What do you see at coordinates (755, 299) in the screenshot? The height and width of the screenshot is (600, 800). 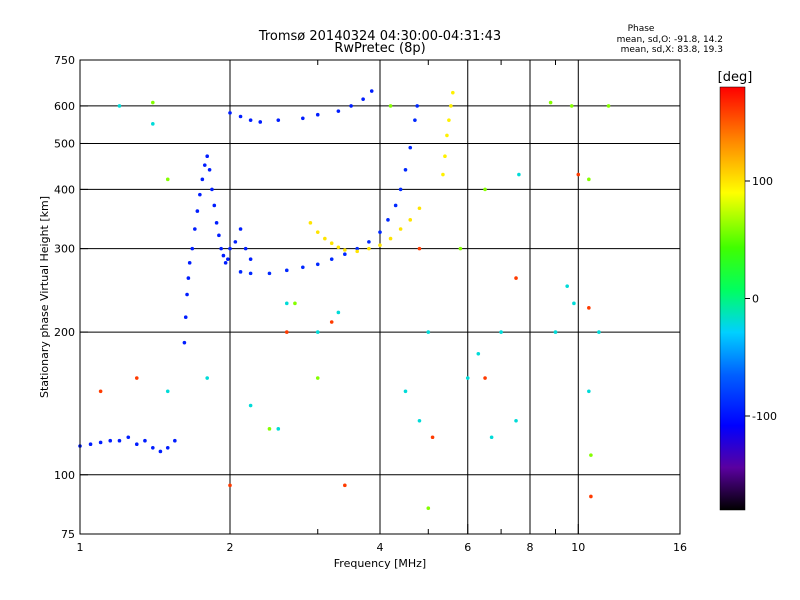 I see `colorbar-tick-label: 0` at bounding box center [755, 299].